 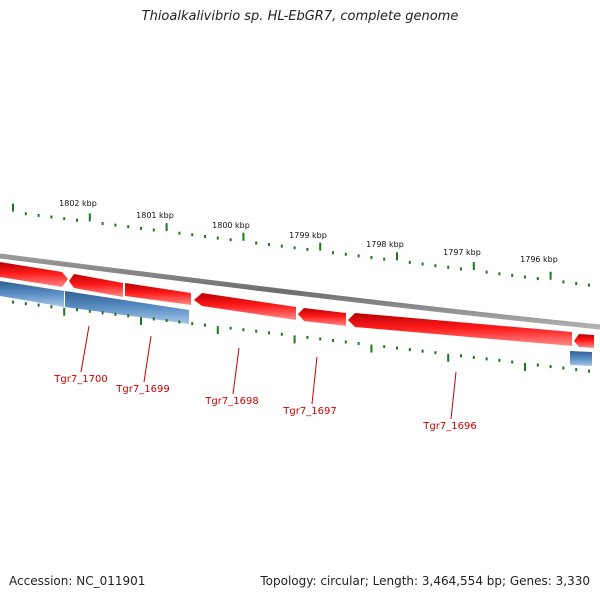 I want to click on reverse-strand-genes, so click(x=296, y=323).